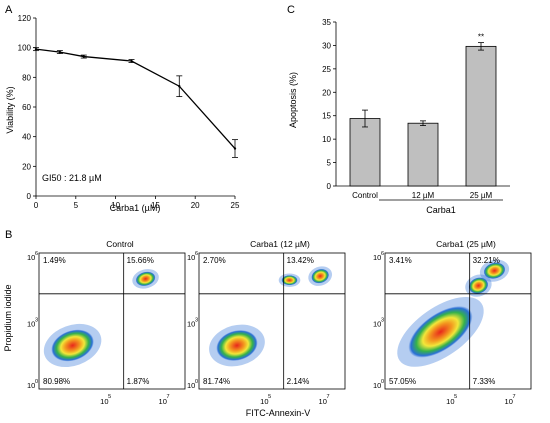 Image resolution: width=550 pixels, height=423 pixels. I want to click on apoptosis-y-tick-label: 30, so click(326, 45).